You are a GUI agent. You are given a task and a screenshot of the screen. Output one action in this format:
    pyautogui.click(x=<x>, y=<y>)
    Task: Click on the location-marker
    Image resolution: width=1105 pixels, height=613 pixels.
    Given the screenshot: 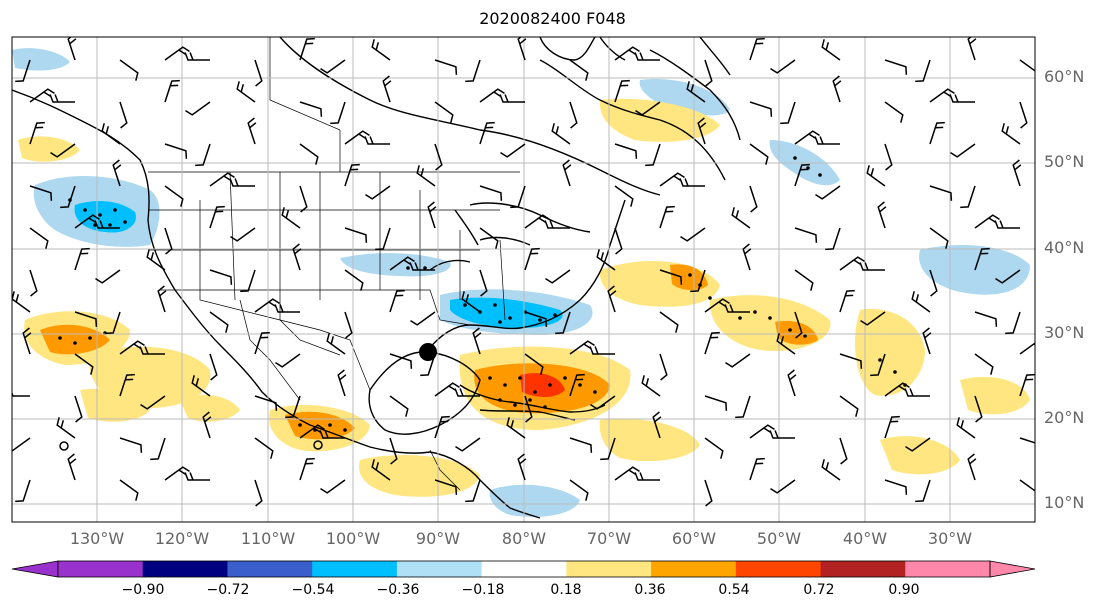 What is the action you would take?
    pyautogui.click(x=428, y=352)
    